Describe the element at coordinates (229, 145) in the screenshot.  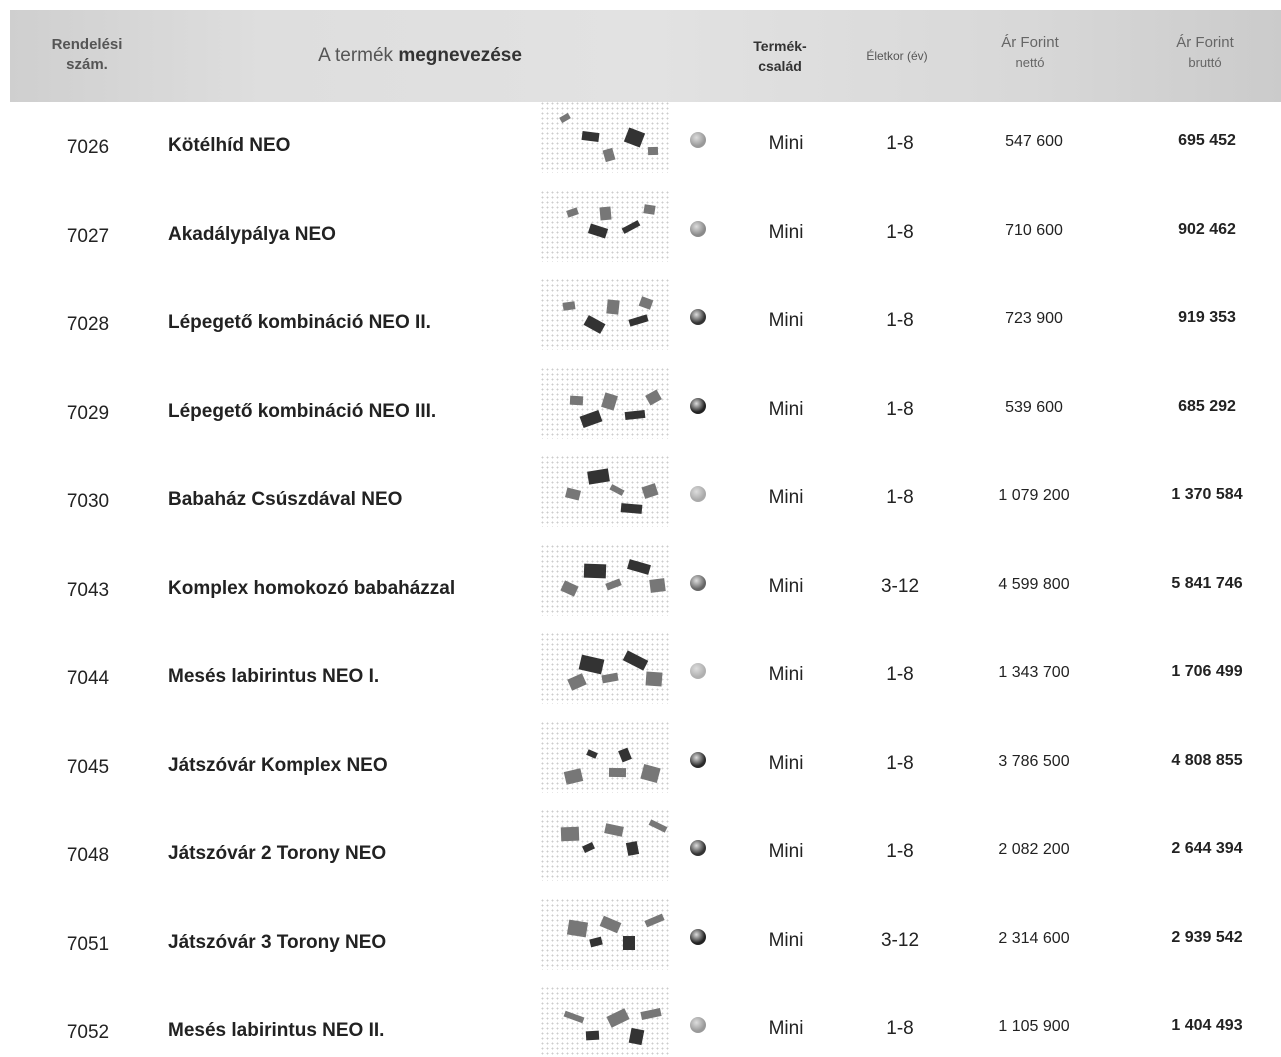
I see `product-name: Kötélhíd NEO` at that location.